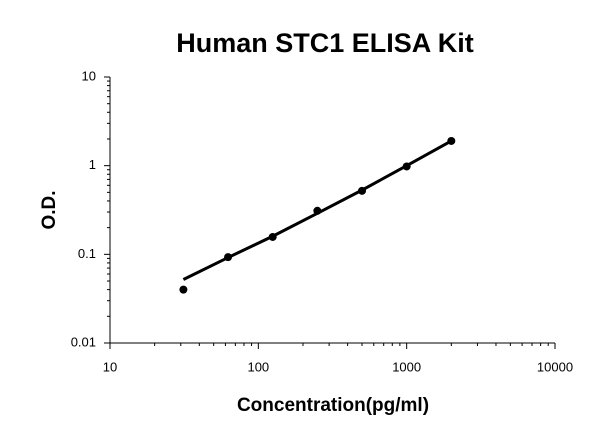  Describe the element at coordinates (317, 210) in the screenshot. I see `fit-line` at that location.